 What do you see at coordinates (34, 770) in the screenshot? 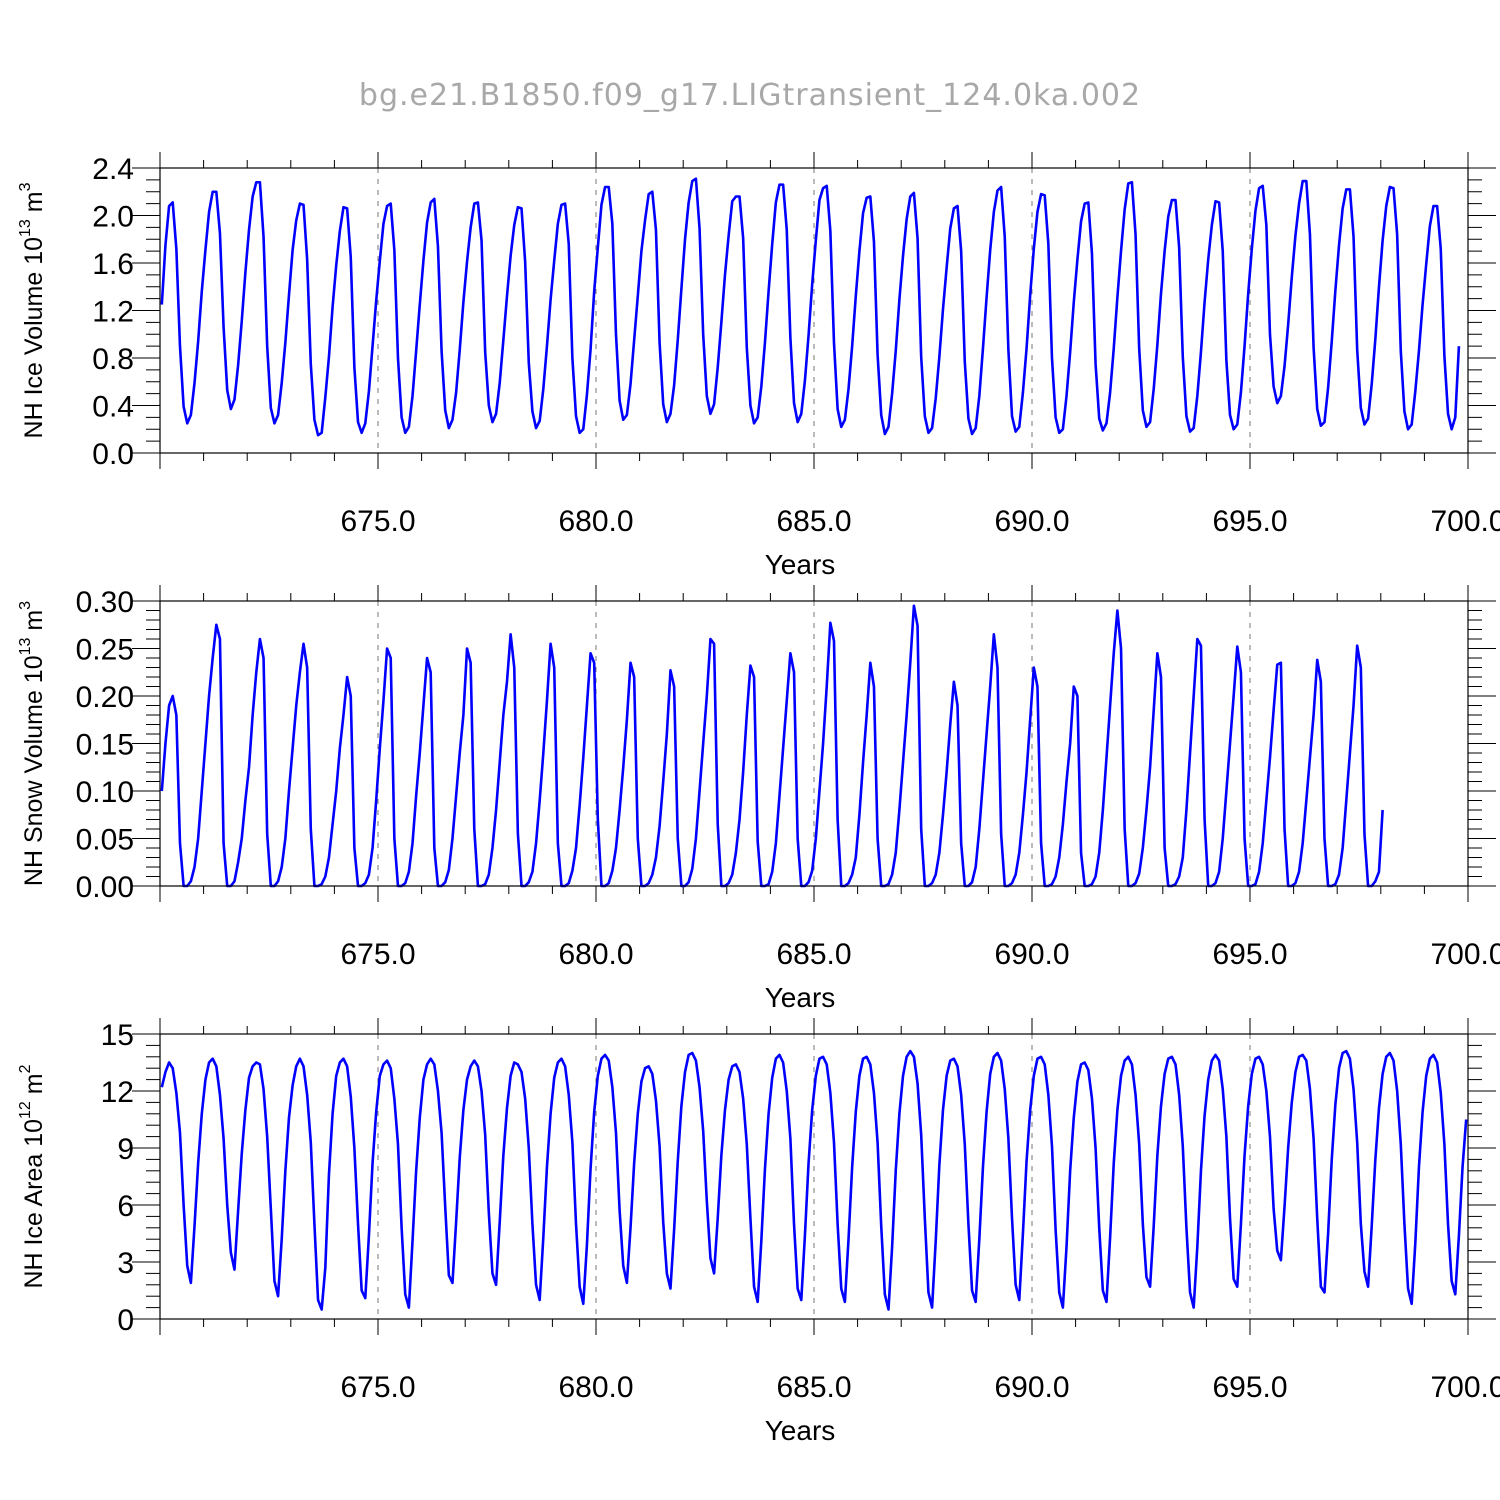
I see `y-axis-label-text: NH Snow Volume 10` at bounding box center [34, 770].